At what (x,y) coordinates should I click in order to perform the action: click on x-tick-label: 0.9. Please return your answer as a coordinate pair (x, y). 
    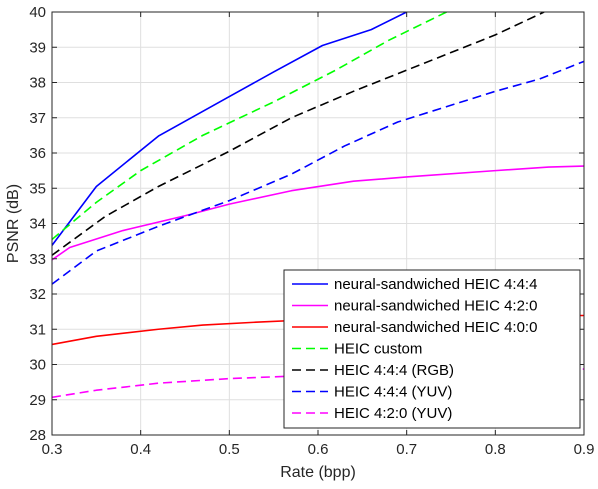
    Looking at the image, I should click on (584, 449).